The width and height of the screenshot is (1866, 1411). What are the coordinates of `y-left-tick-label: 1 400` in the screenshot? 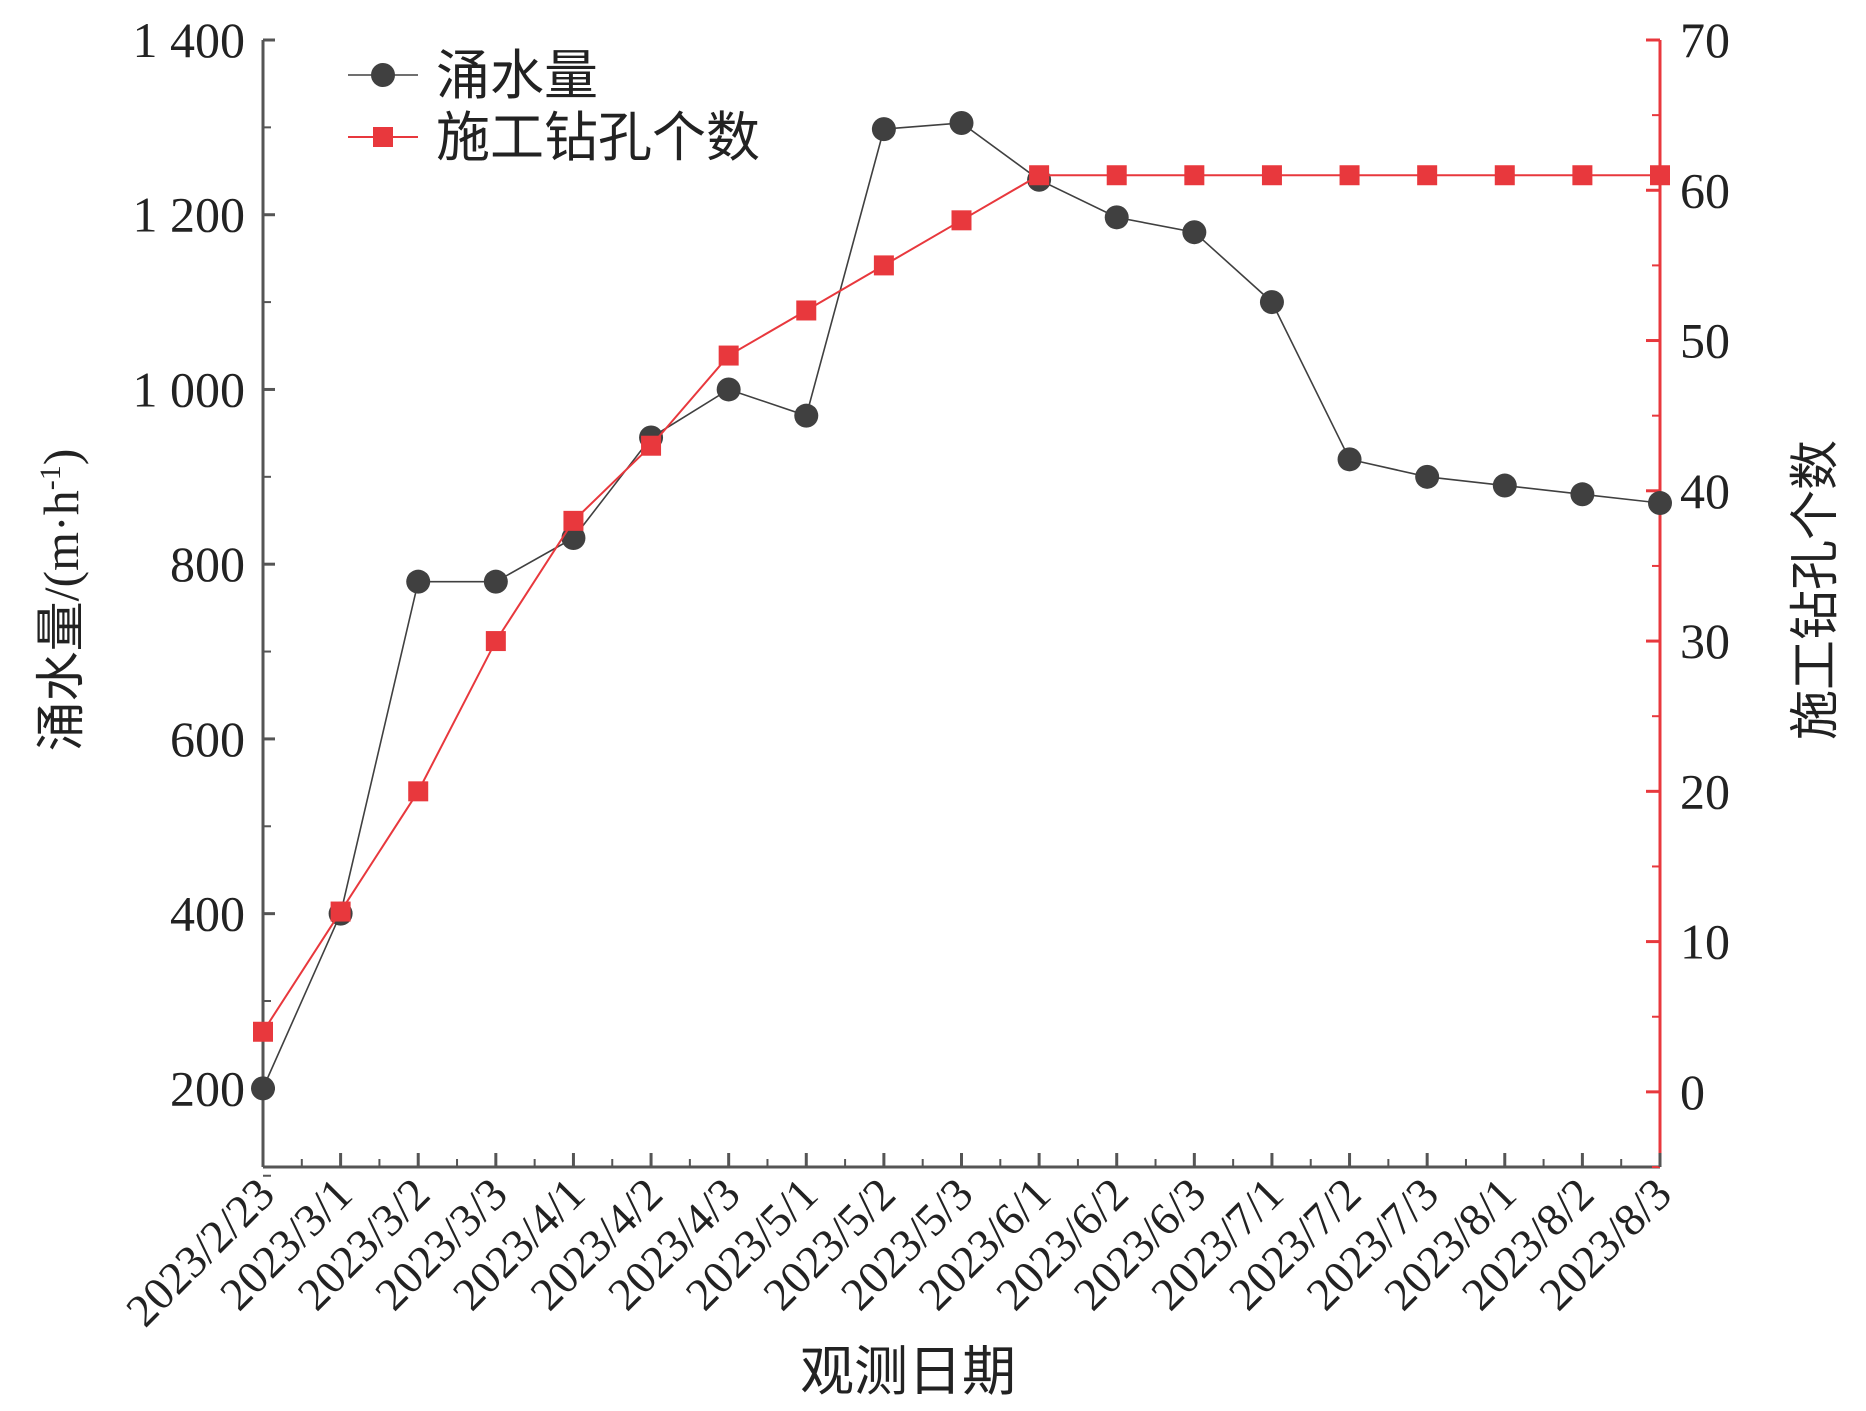 It's located at (189, 40).